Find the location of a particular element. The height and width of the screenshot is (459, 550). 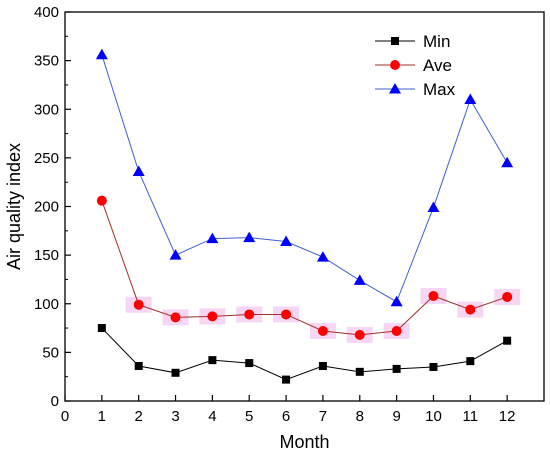

y-tick-label: 150 is located at coordinates (46, 255).